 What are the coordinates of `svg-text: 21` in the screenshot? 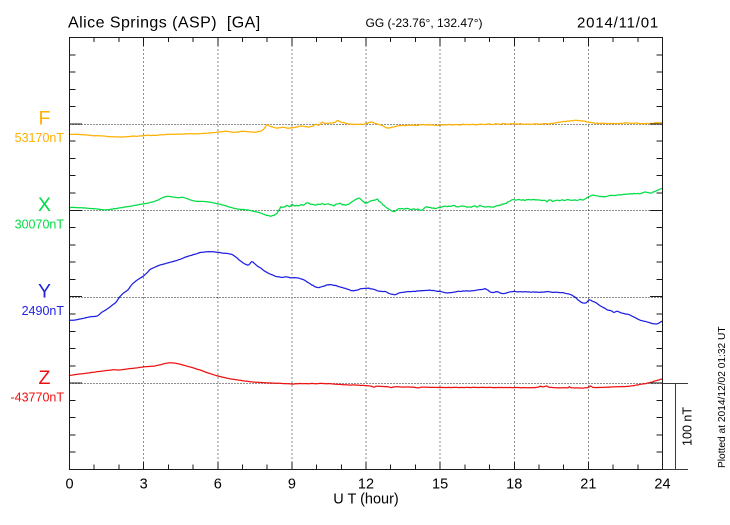 It's located at (588, 485).